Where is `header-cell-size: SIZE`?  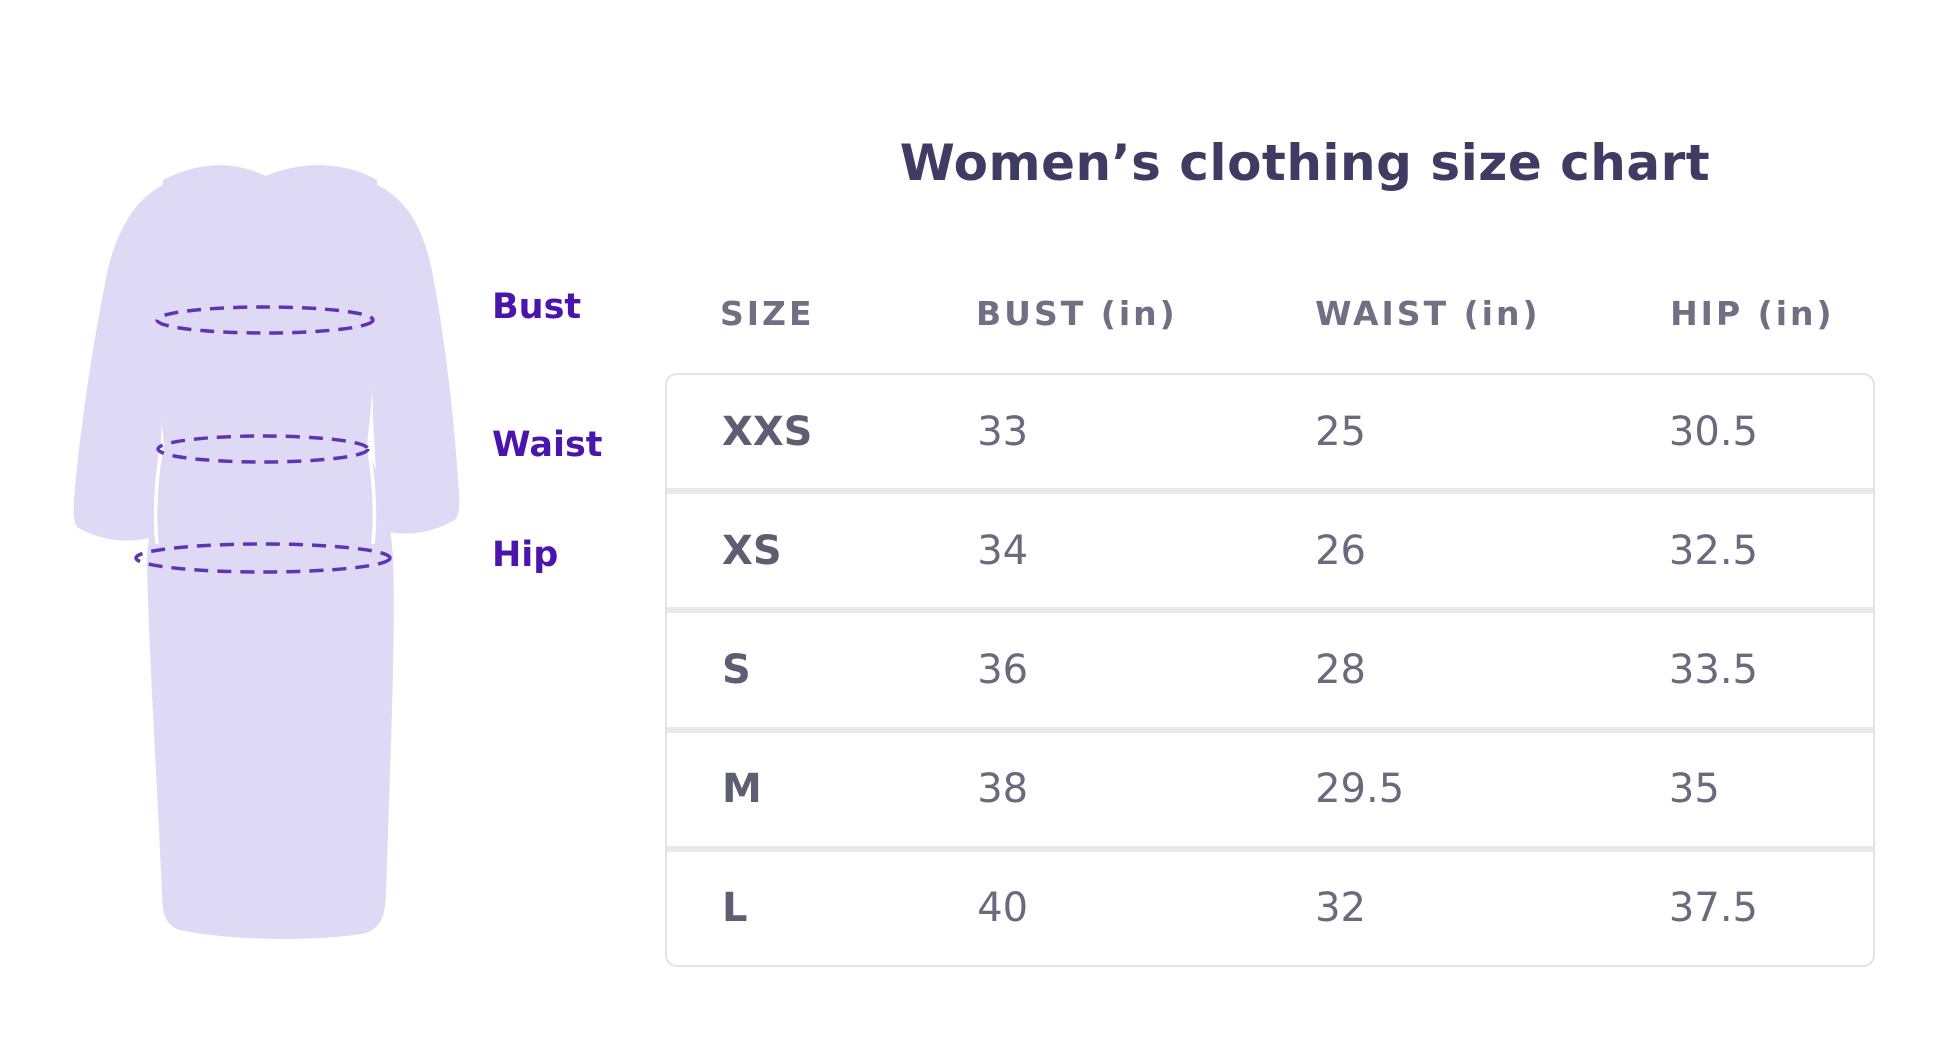 header-cell-size: SIZE is located at coordinates (767, 313).